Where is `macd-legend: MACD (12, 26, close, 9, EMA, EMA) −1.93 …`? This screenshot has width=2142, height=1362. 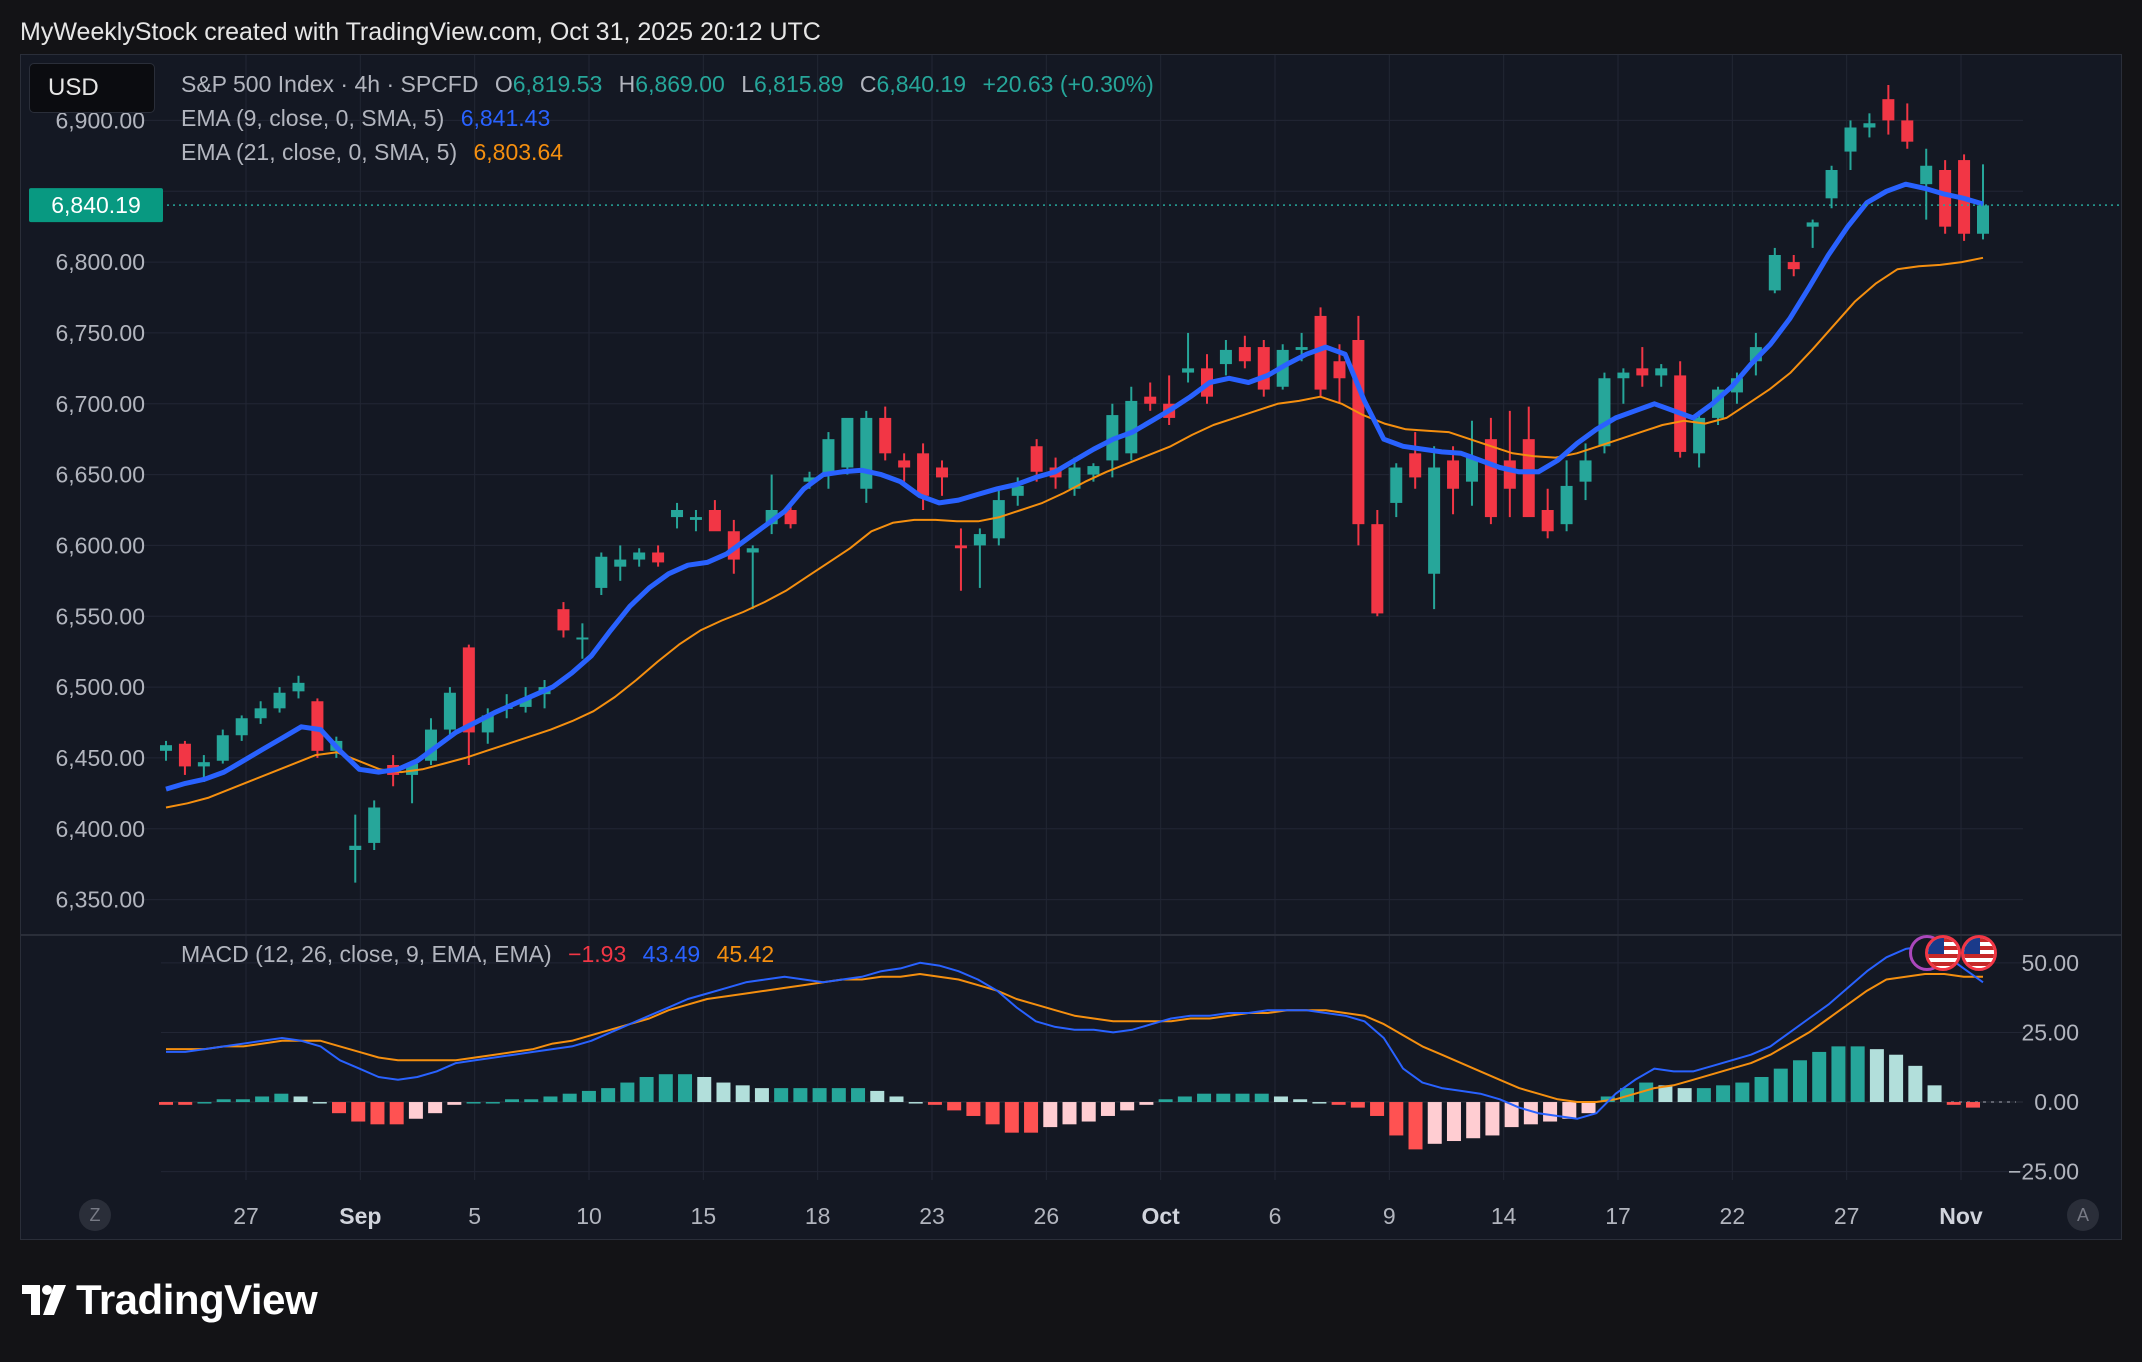
macd-legend: MACD (12, 26, close, 9, EMA, EMA) −1.93 … is located at coordinates (477, 954).